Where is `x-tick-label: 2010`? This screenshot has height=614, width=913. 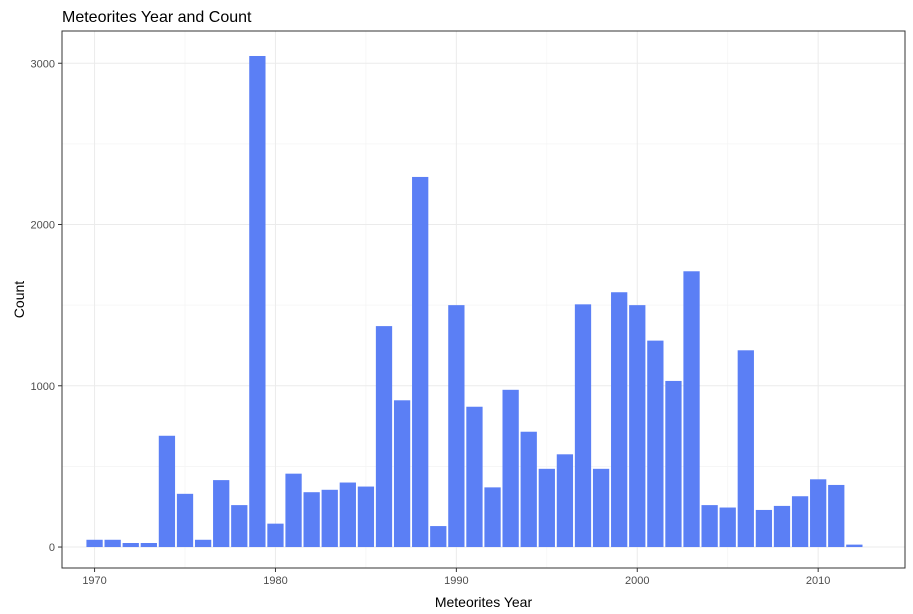
x-tick-label: 2010 is located at coordinates (818, 581).